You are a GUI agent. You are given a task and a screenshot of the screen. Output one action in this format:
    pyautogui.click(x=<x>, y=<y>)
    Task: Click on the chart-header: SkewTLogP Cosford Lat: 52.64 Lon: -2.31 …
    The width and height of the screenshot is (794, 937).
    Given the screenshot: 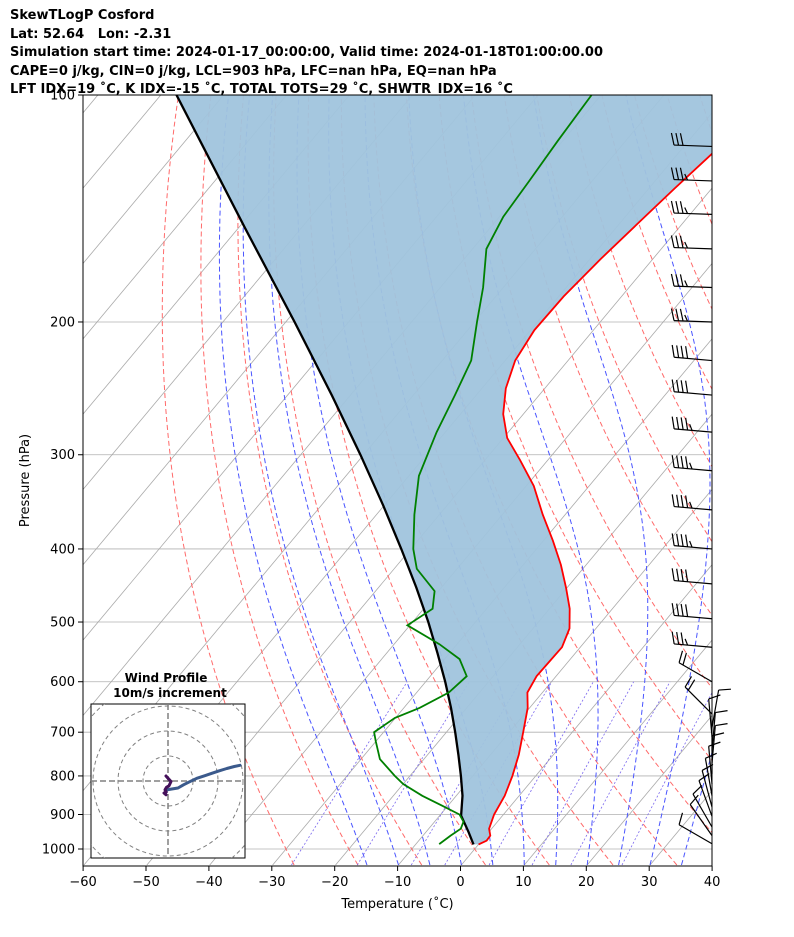 What is the action you would take?
    pyautogui.click(x=306, y=53)
    